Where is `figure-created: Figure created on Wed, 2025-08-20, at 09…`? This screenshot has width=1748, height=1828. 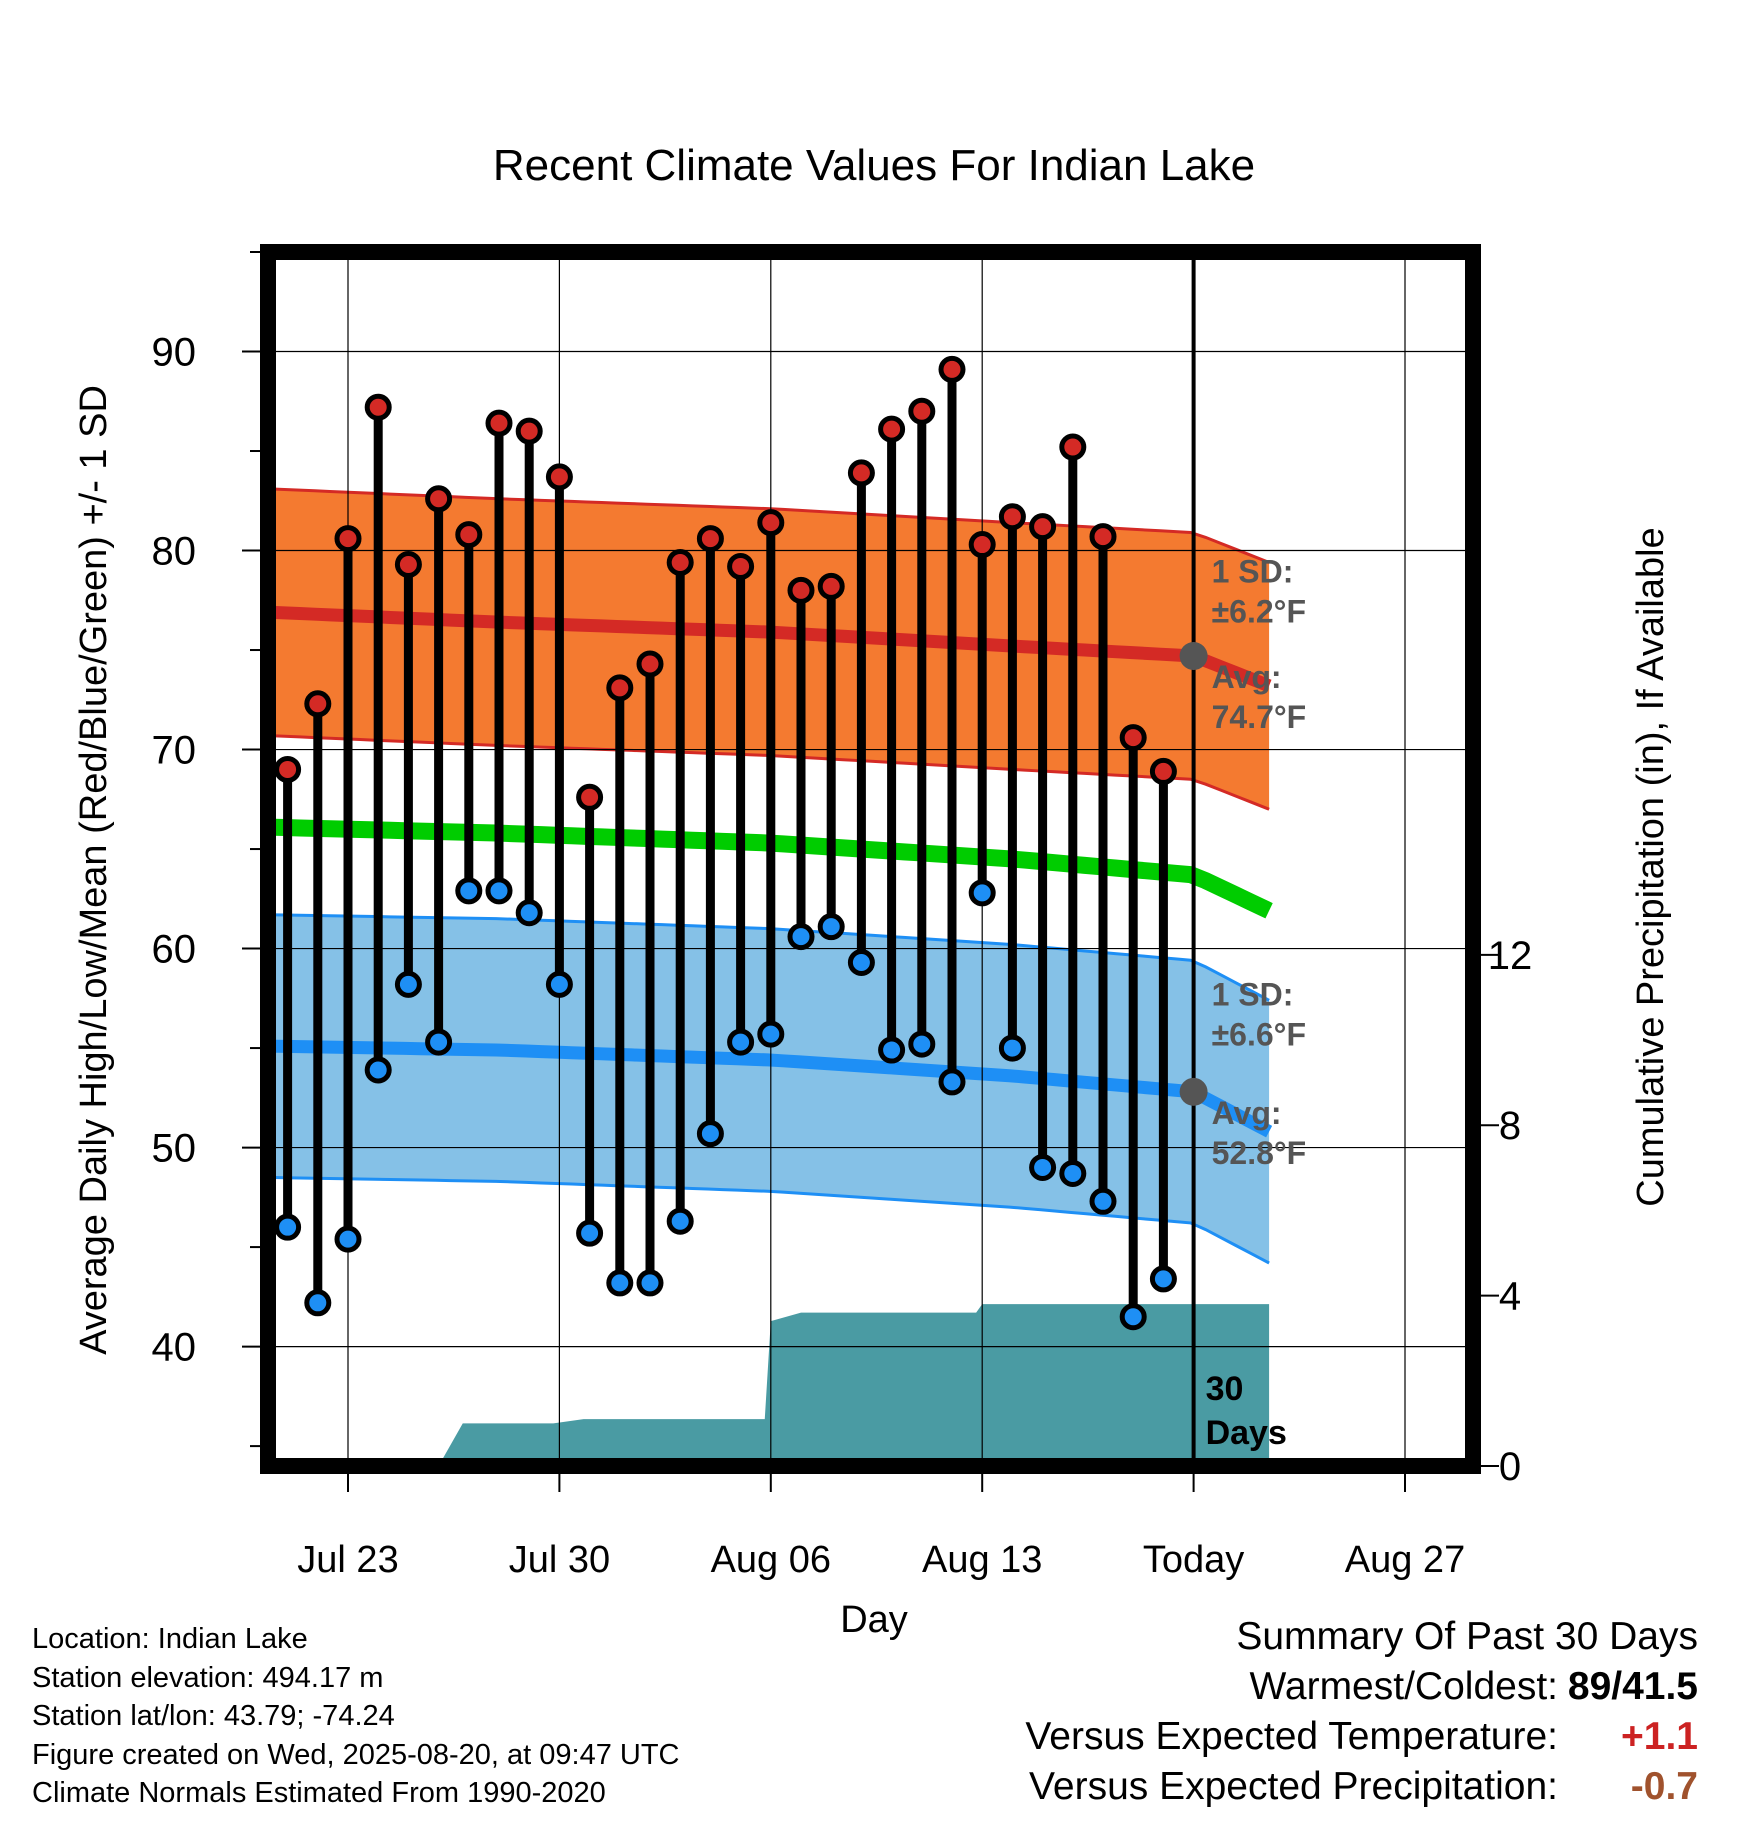
figure-created: Figure created on Wed, 2025-08-20, at 09… is located at coordinates (356, 1754).